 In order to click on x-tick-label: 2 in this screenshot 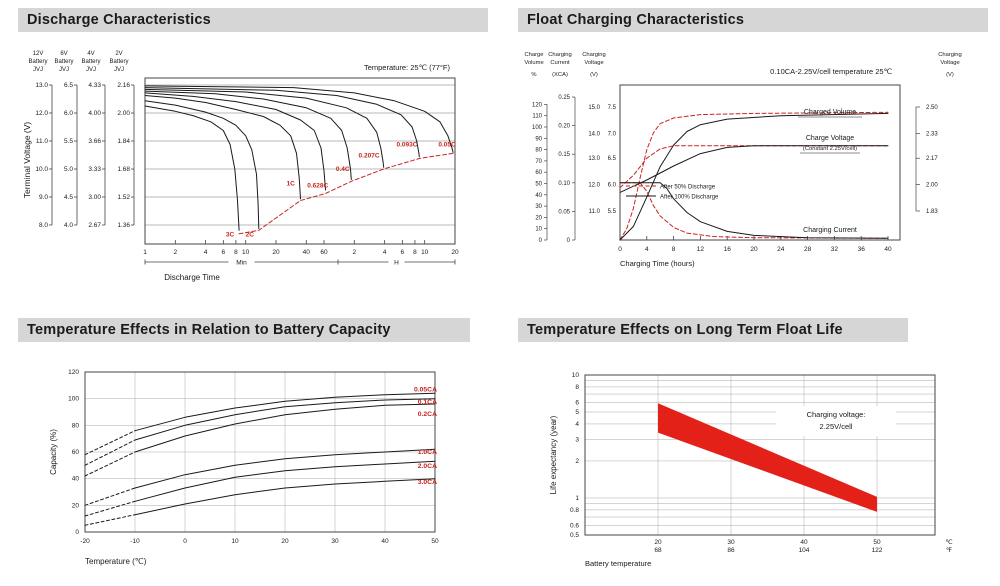, I will do `click(355, 252)`.